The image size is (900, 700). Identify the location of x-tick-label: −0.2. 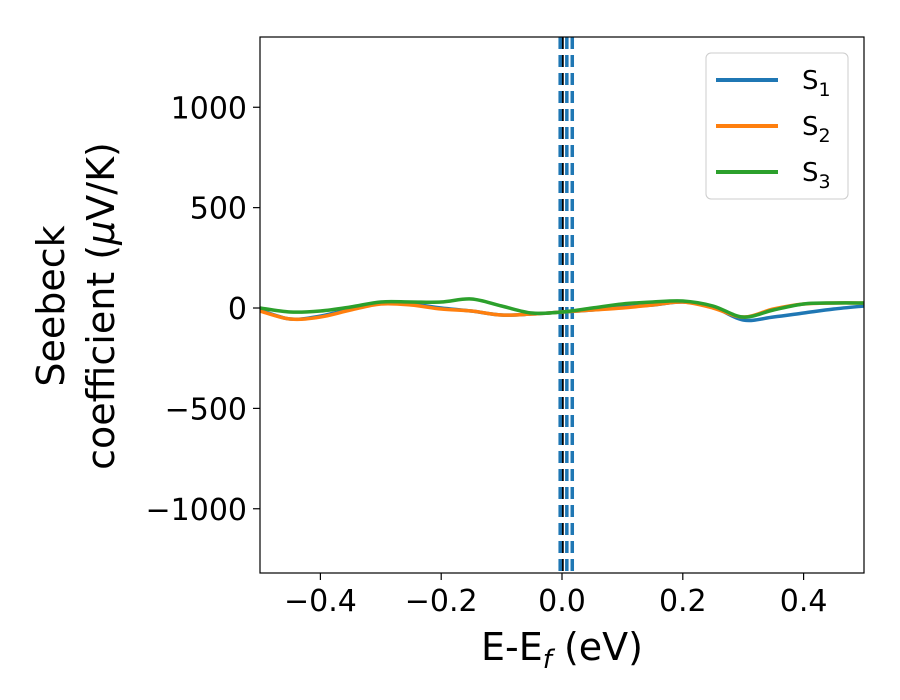
(441, 601).